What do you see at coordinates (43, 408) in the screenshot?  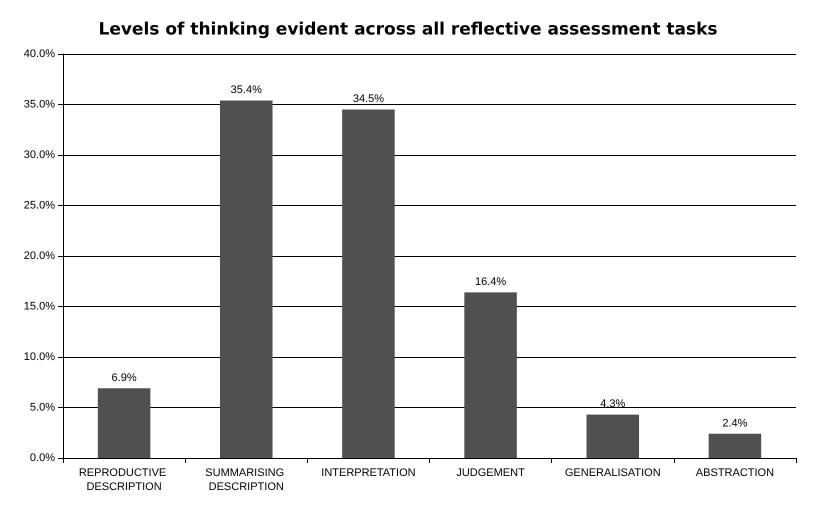 I see `y-tick-label: 5.0%` at bounding box center [43, 408].